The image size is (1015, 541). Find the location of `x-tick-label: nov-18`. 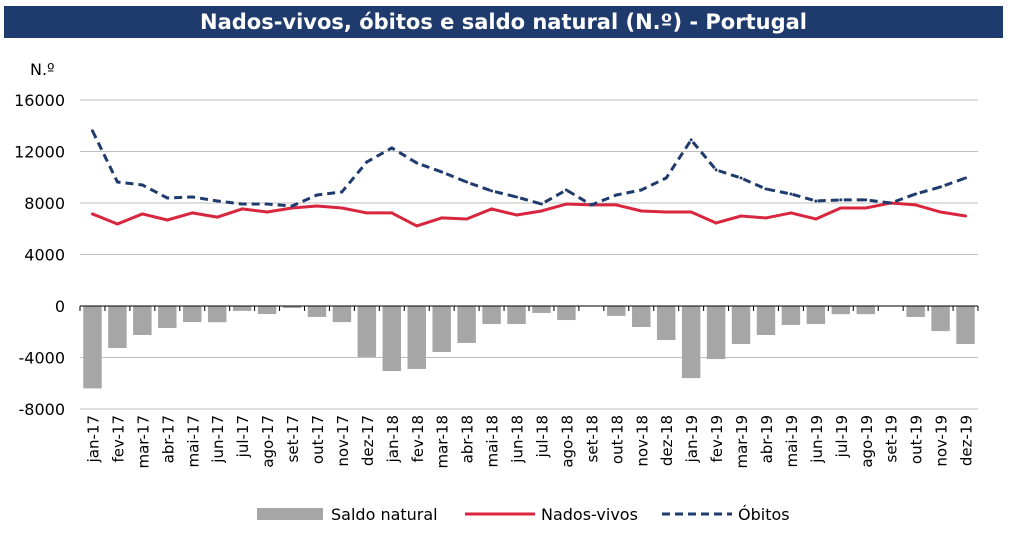

x-tick-label: nov-18 is located at coordinates (642, 441).